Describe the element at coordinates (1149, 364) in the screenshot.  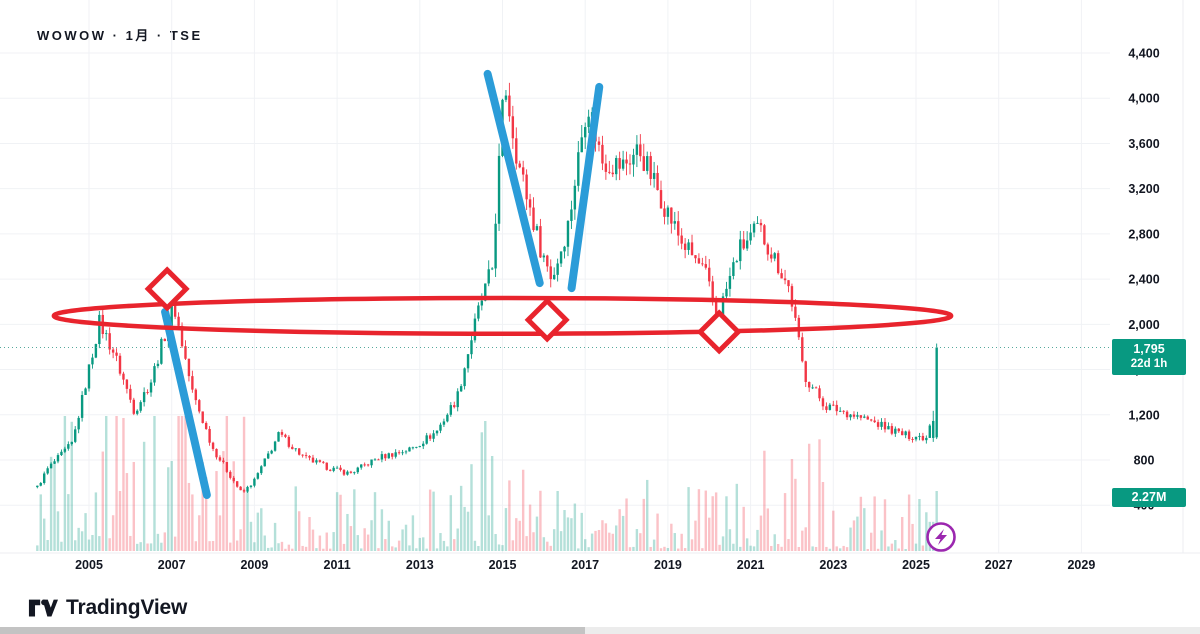
I see `bar-countdown: 22d 1h` at that location.